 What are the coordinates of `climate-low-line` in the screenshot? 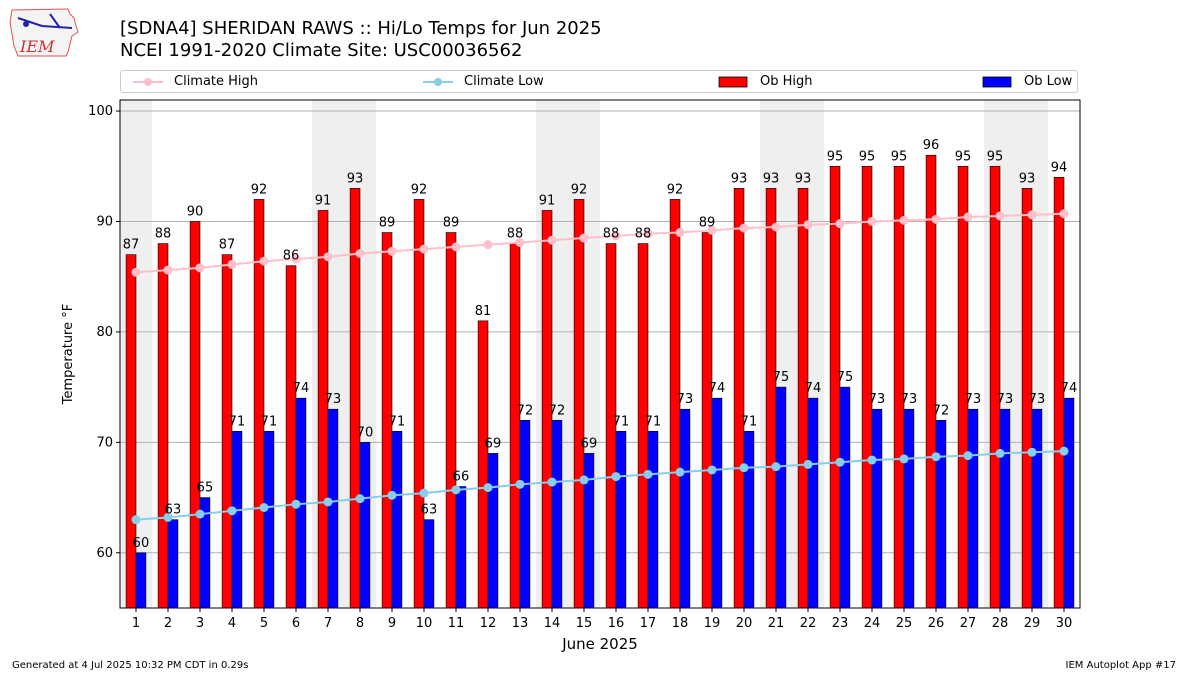 It's located at (600, 485).